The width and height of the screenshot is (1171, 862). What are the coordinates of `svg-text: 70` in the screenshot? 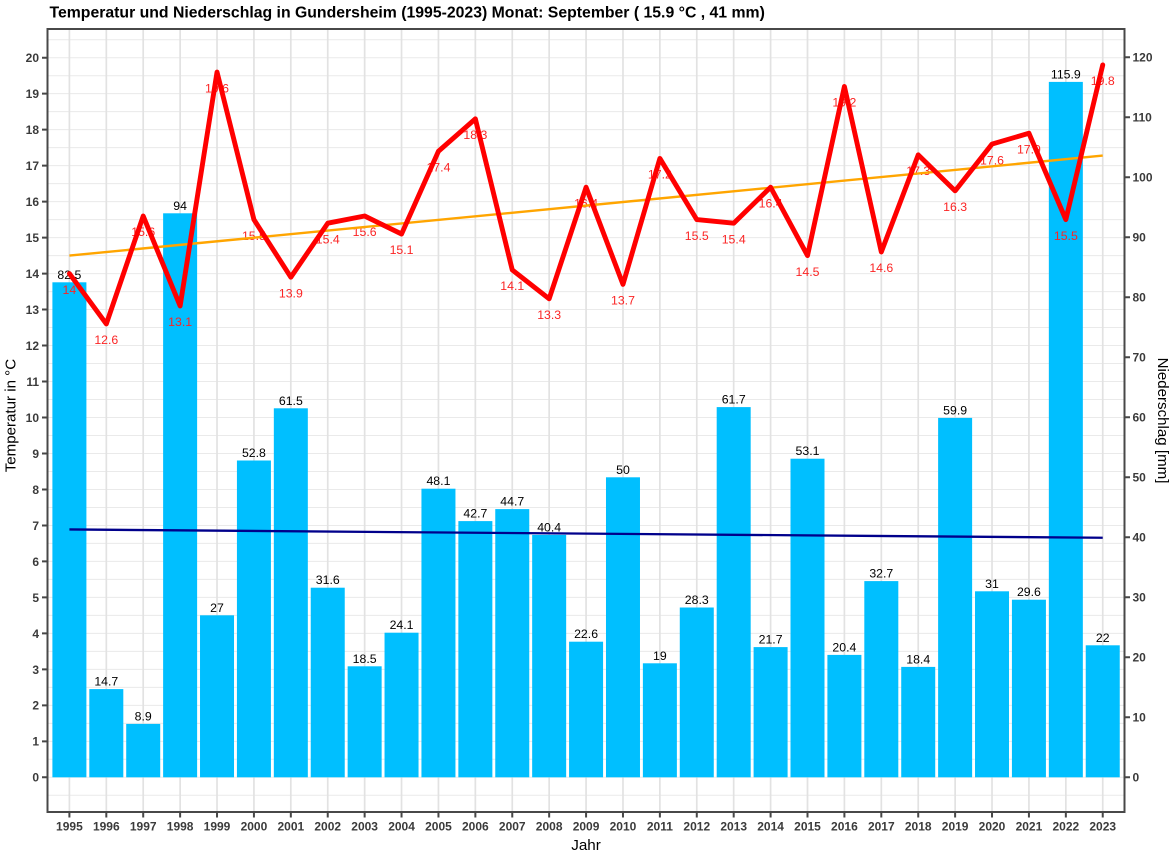 It's located at (1140, 358).